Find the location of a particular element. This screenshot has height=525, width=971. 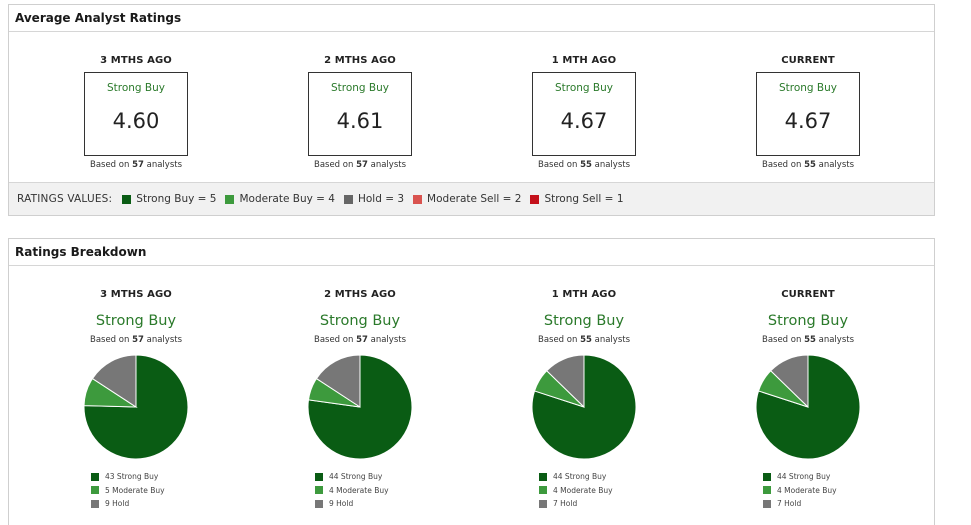

pie-legend-moderate-buy: 5 Moderate Buy is located at coordinates (136, 491).